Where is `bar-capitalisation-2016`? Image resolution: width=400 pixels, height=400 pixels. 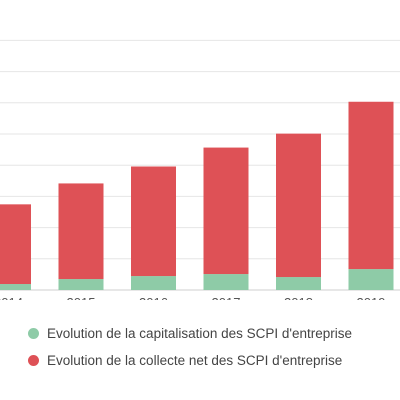 bar-capitalisation-2016 is located at coordinates (153, 283).